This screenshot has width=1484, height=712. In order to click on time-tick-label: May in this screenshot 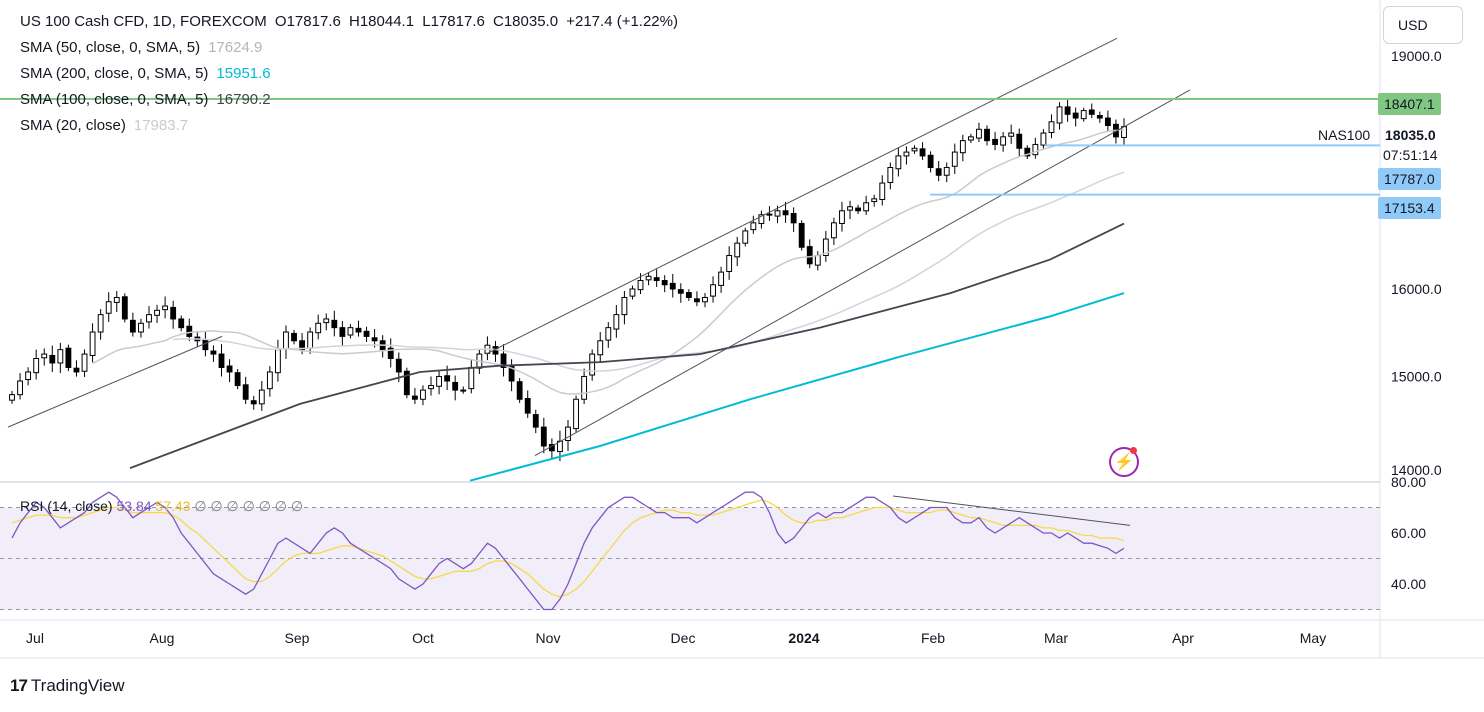, I will do `click(1313, 638)`.